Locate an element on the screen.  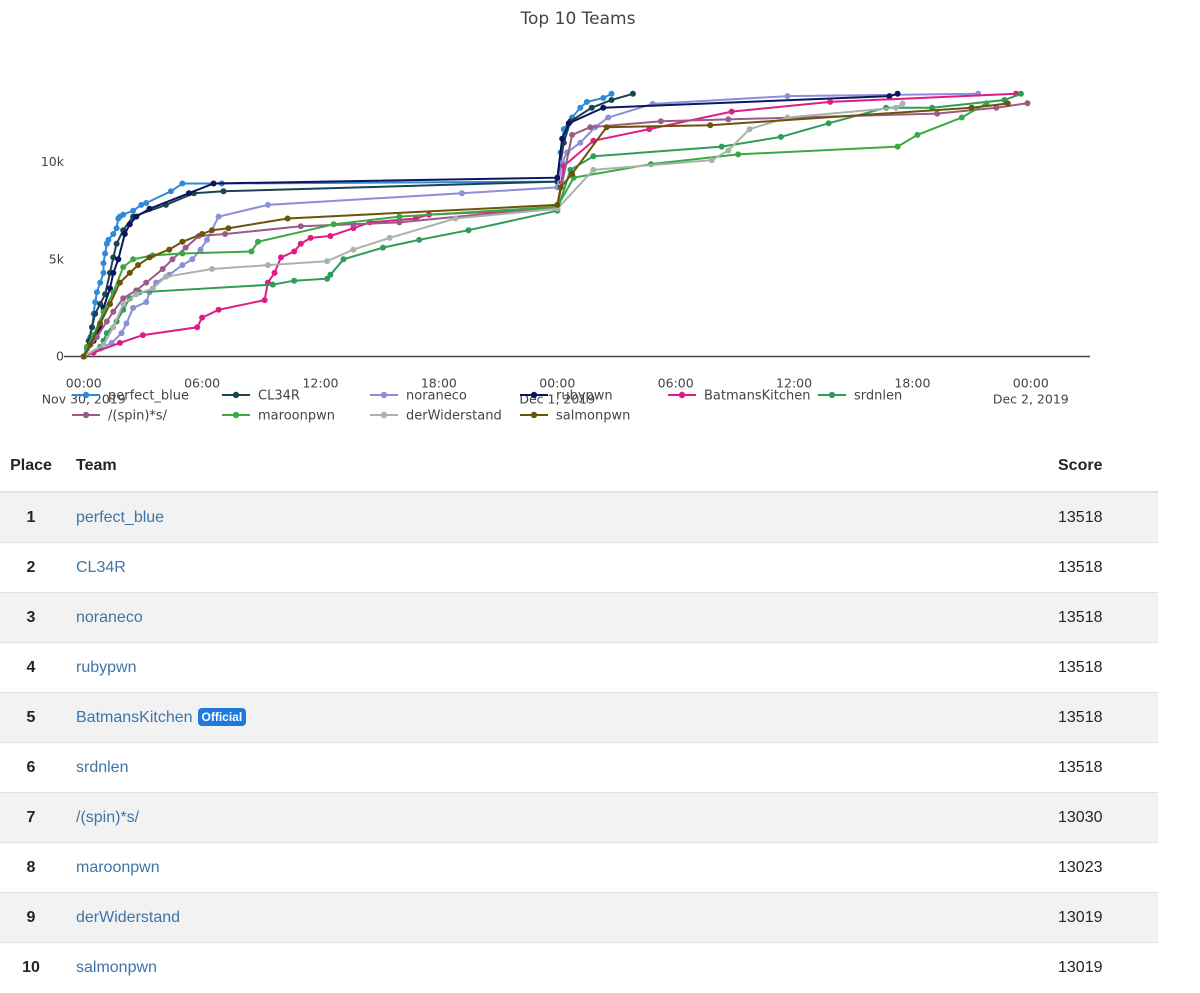
team-link: perfect_blue is located at coordinates (120, 517).